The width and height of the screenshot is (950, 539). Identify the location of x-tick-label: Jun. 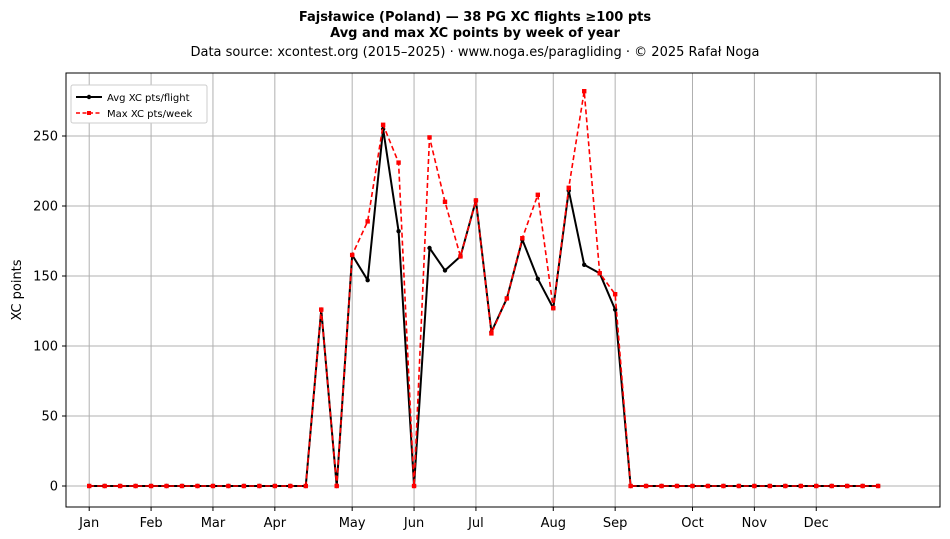
(413, 523).